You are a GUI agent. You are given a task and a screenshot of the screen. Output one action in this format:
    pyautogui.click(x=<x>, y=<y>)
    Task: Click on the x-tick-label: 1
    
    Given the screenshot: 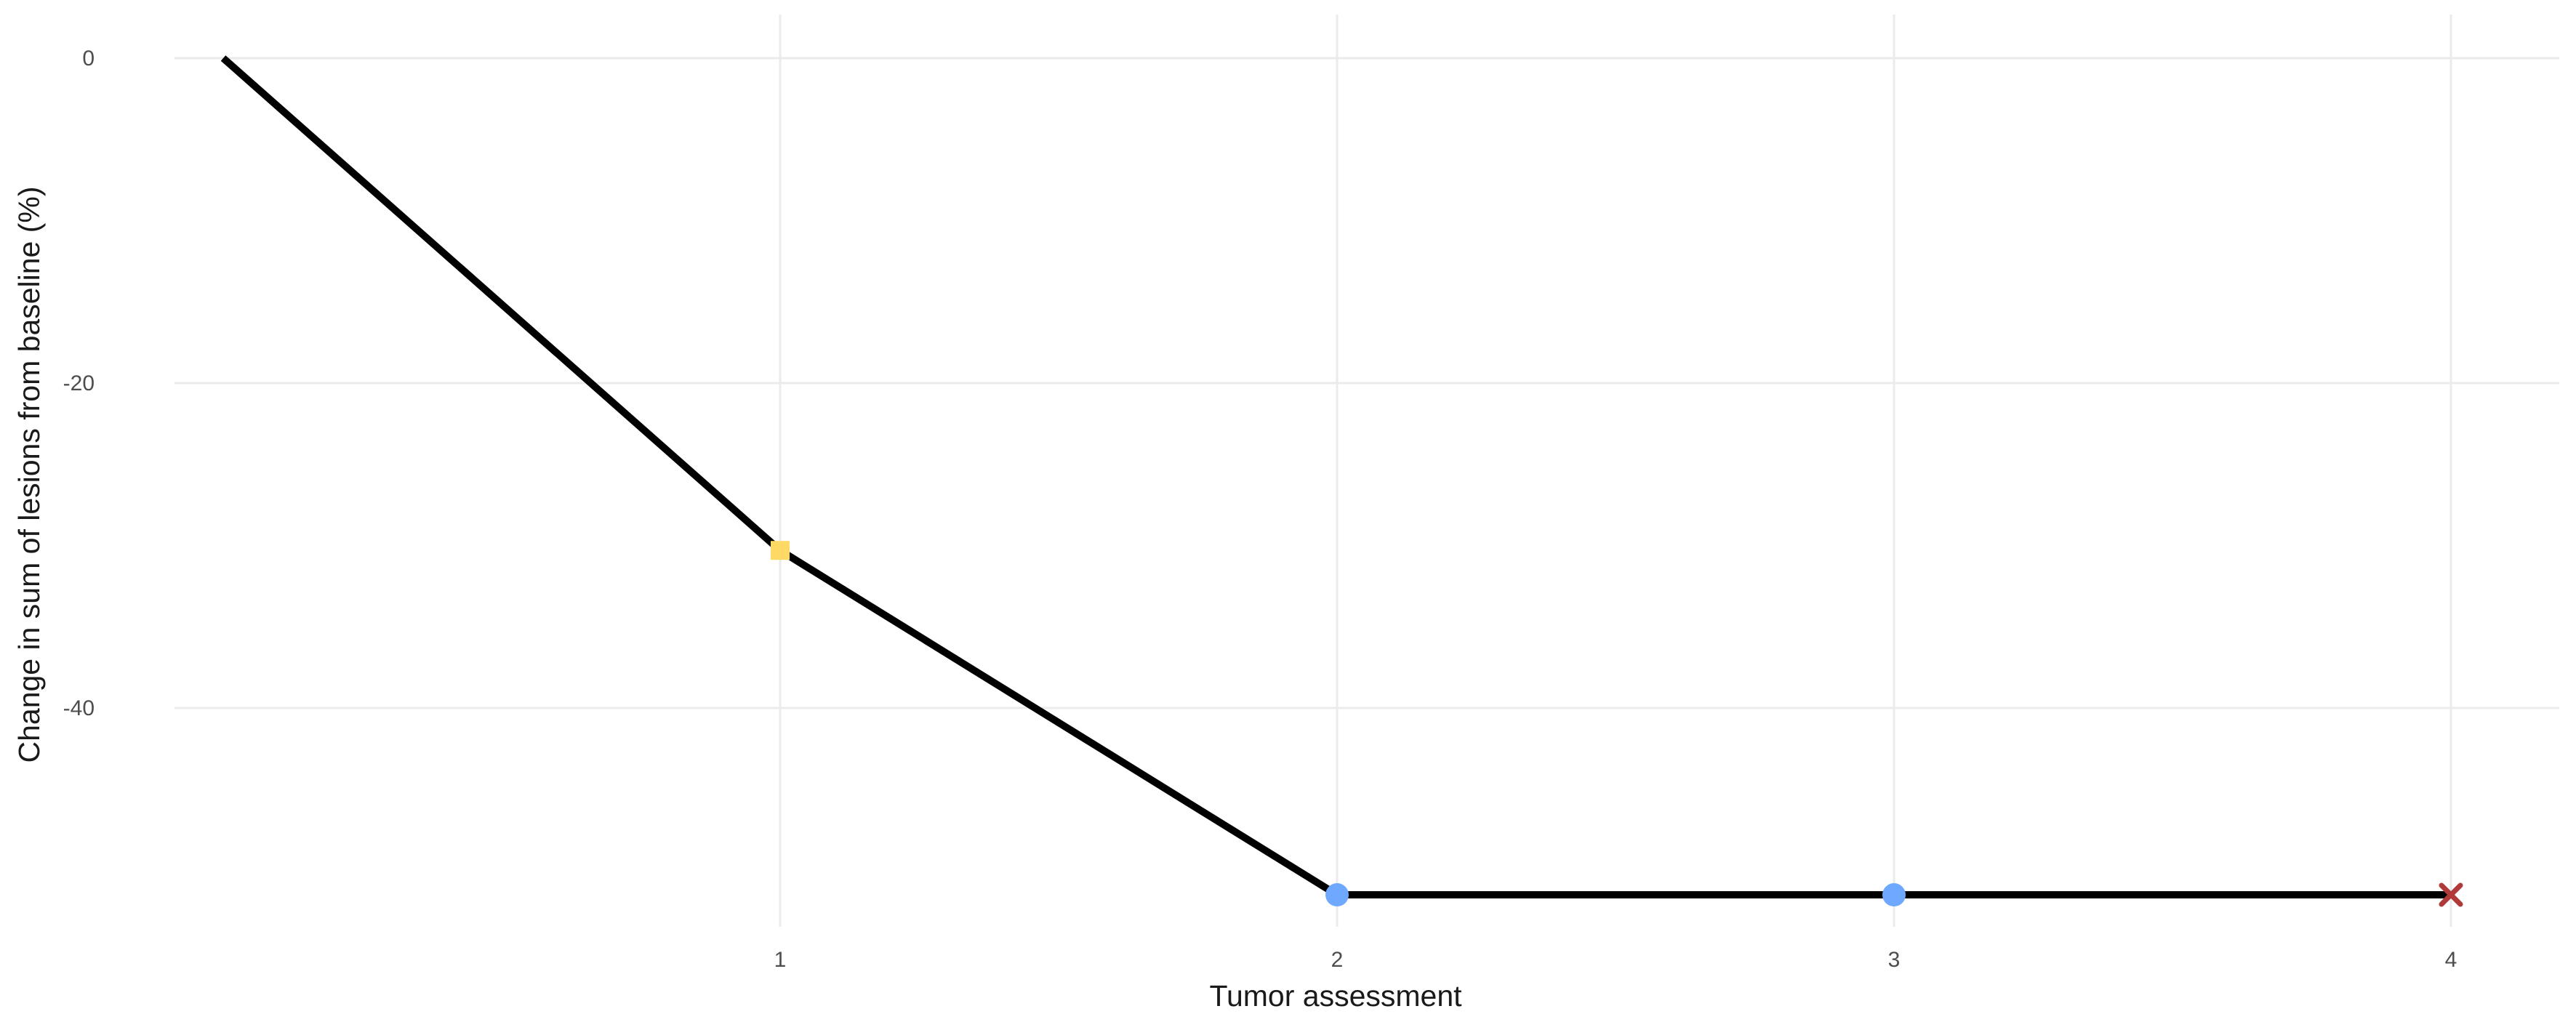 What is the action you would take?
    pyautogui.click(x=780, y=960)
    